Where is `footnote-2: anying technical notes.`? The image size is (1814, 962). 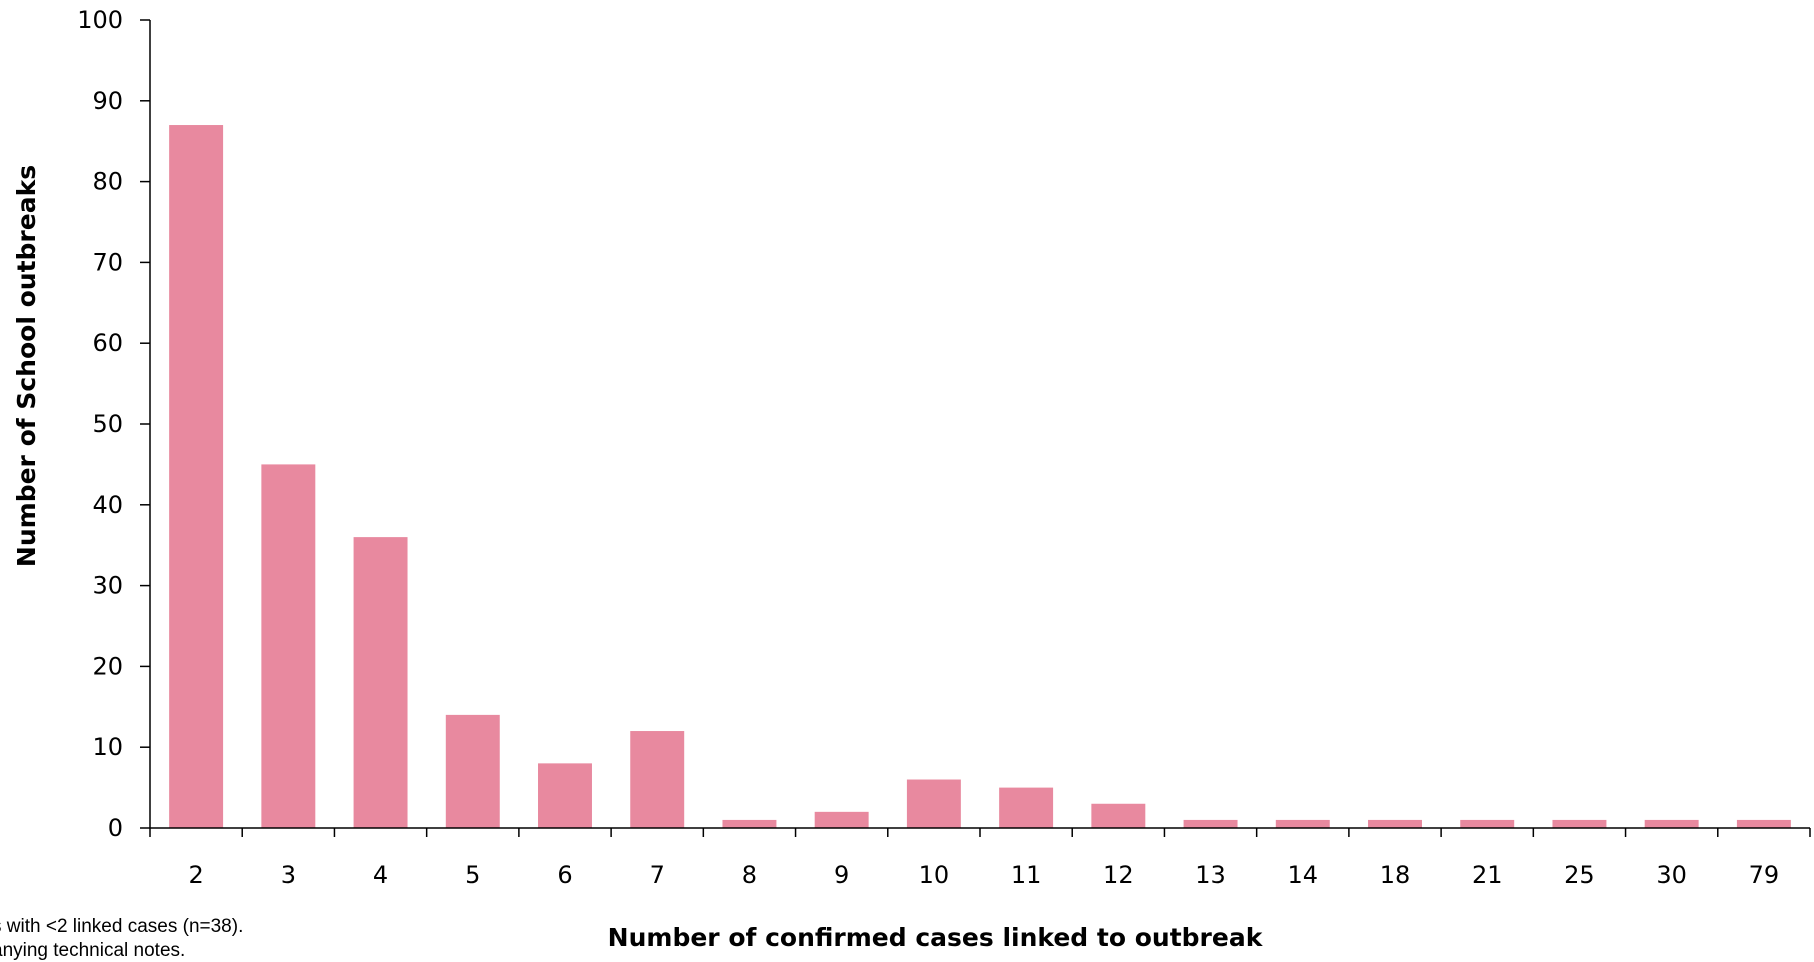
footnote-2: anying technical notes. is located at coordinates (93, 950).